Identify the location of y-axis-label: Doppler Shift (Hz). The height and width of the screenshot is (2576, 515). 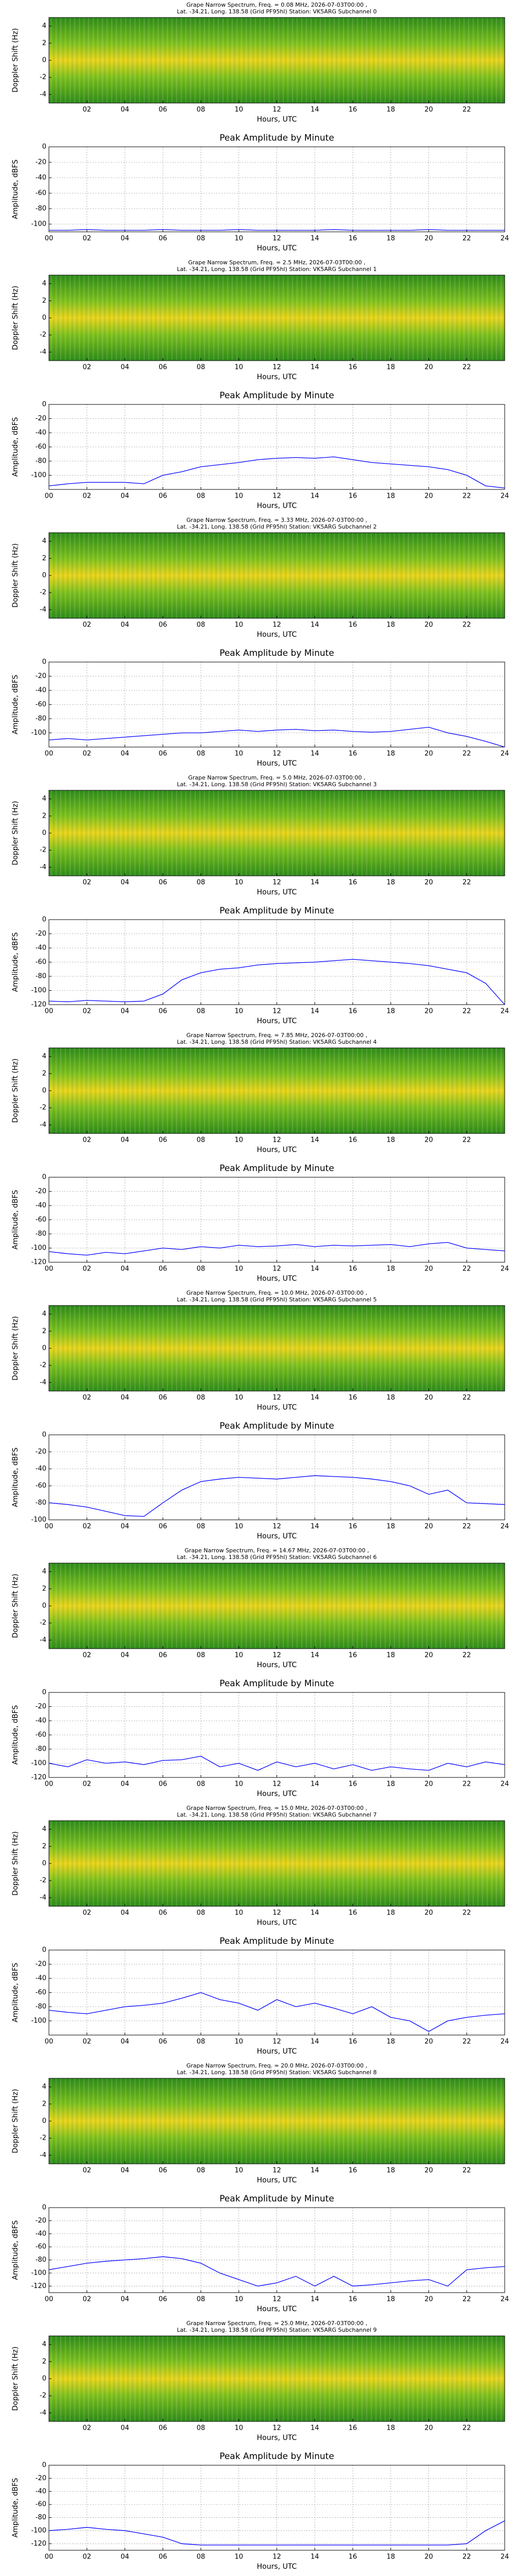
(15, 1091).